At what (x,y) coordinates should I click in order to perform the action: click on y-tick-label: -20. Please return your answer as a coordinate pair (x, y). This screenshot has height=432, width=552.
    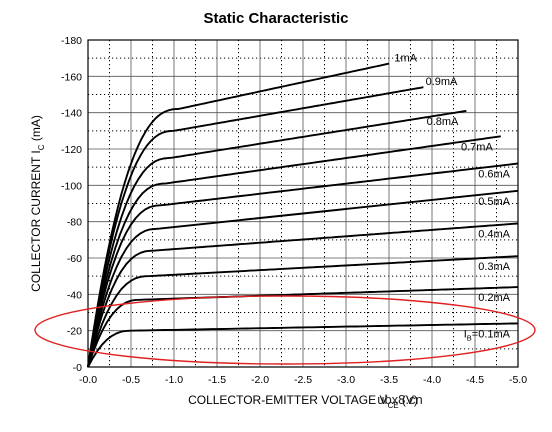
    Looking at the image, I should click on (74, 332).